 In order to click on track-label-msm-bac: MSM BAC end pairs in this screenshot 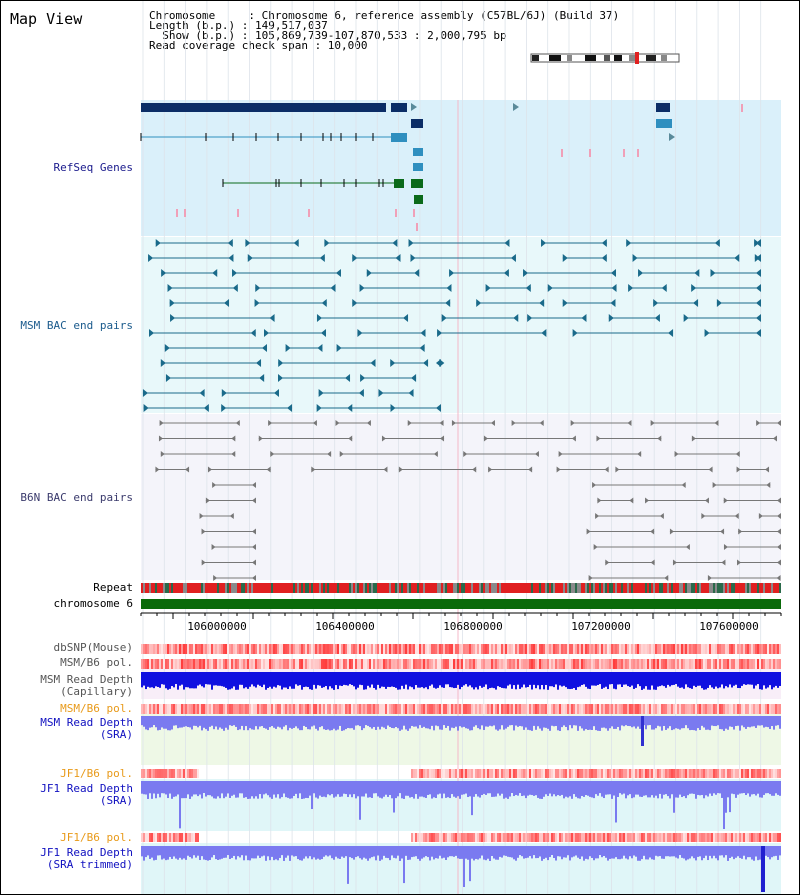, I will do `click(76, 325)`.